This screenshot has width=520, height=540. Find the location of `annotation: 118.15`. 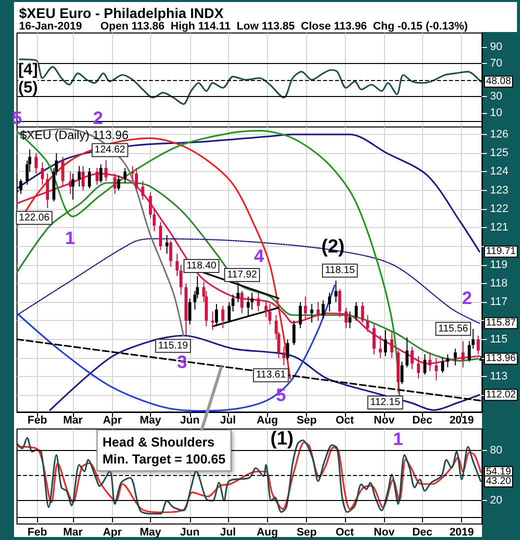

annotation: 118.15 is located at coordinates (340, 270).